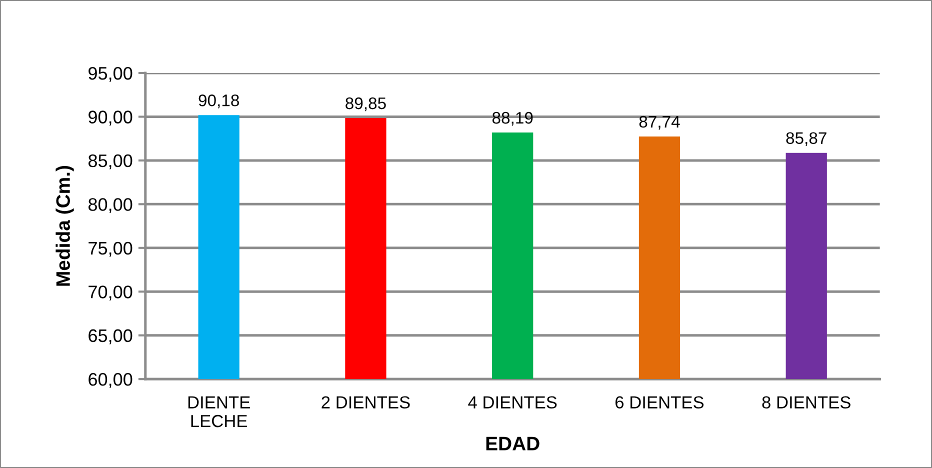  Describe the element at coordinates (366, 402) in the screenshot. I see `x-tick-label: 2 DIENTES` at that location.